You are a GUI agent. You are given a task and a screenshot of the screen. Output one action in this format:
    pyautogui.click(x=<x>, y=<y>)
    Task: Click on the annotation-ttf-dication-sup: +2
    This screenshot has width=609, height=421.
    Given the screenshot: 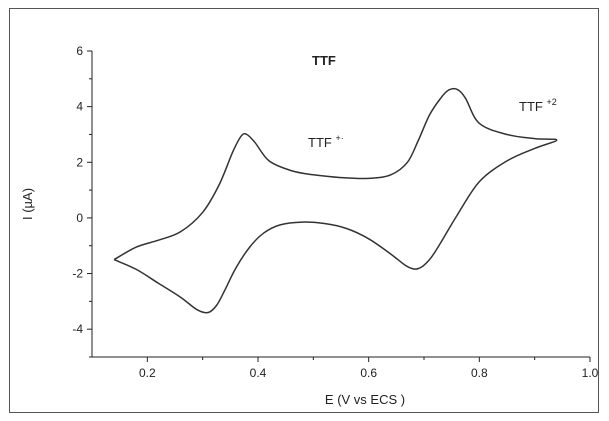 What is the action you would take?
    pyautogui.click(x=551, y=102)
    